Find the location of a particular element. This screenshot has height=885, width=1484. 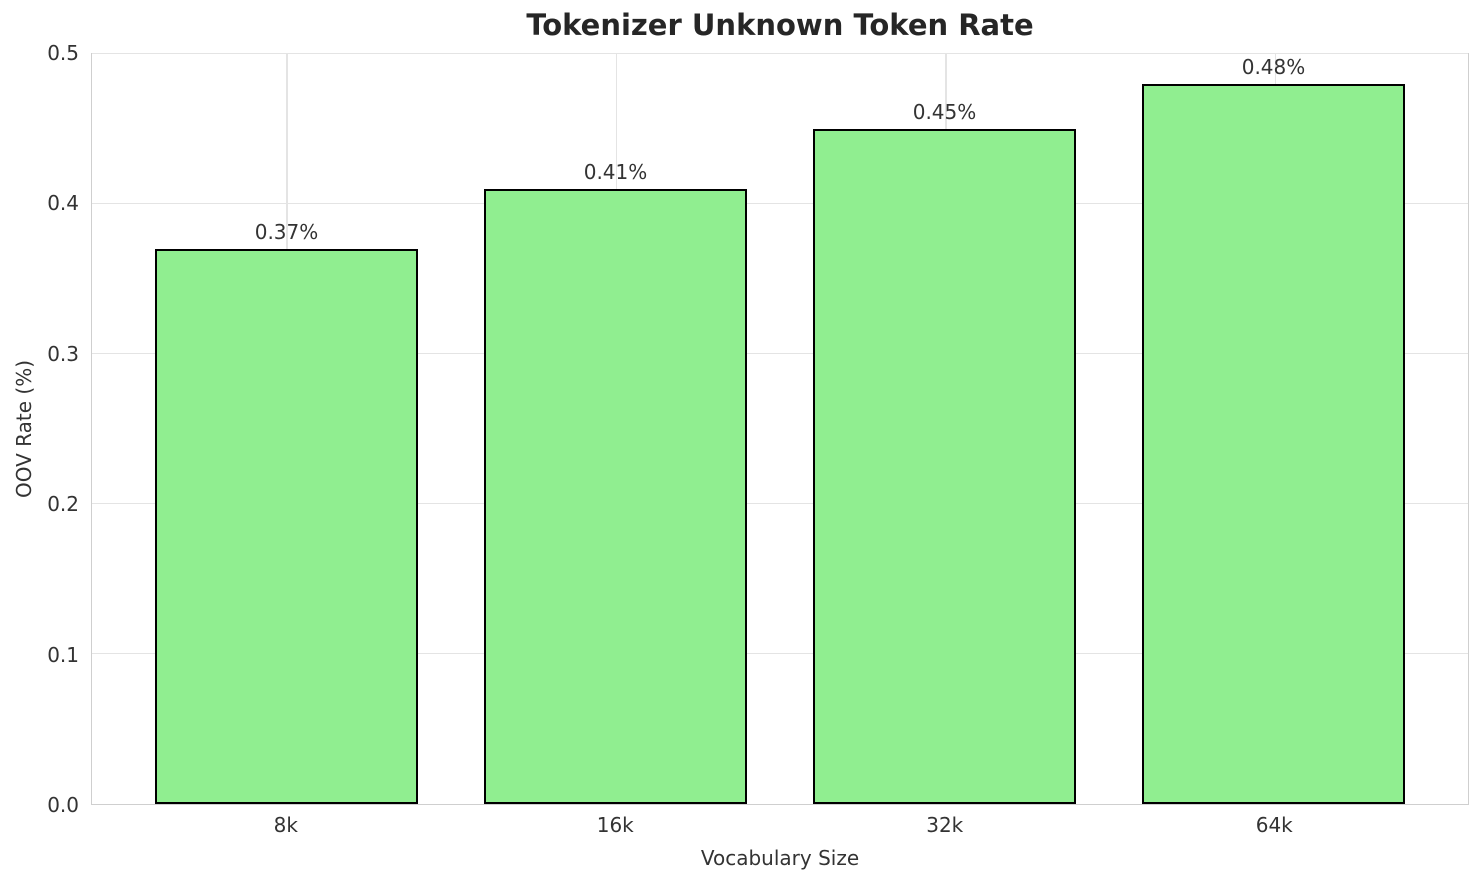

x-tick-label: 32k is located at coordinates (945, 825).